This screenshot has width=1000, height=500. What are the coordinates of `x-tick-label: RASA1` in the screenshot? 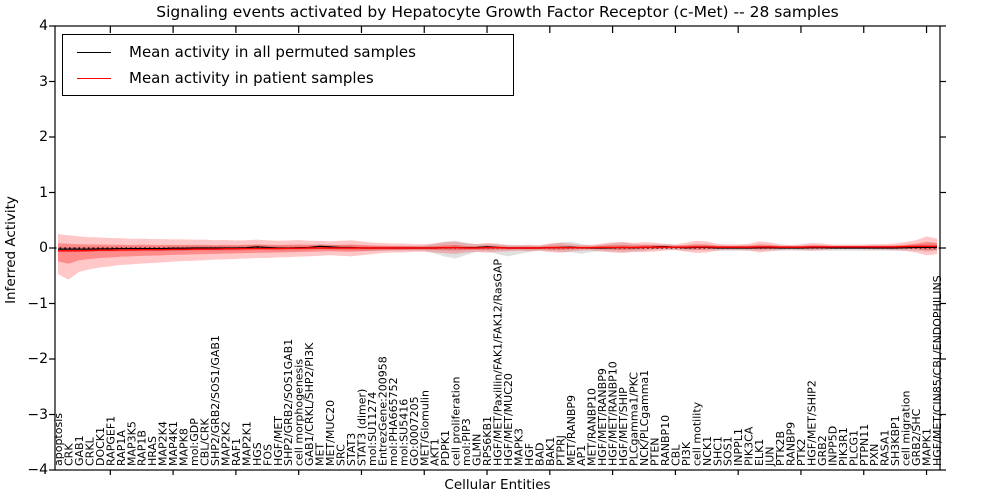 It's located at (885, 448).